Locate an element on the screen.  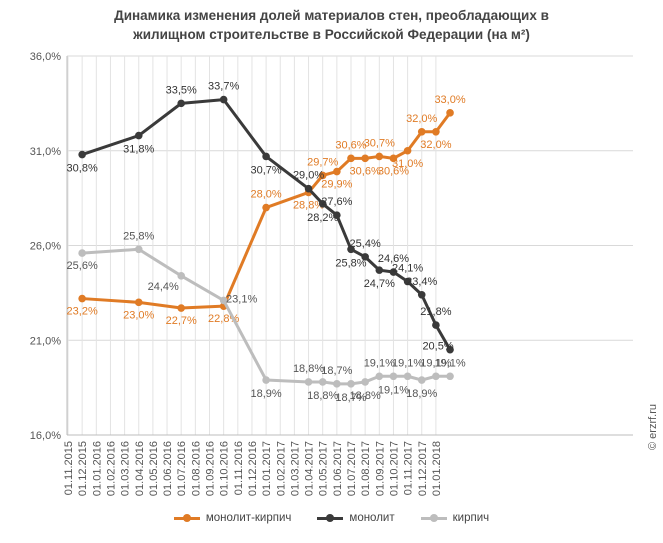
x-tick-label: 01.04.2017 is located at coordinates (310, 468).